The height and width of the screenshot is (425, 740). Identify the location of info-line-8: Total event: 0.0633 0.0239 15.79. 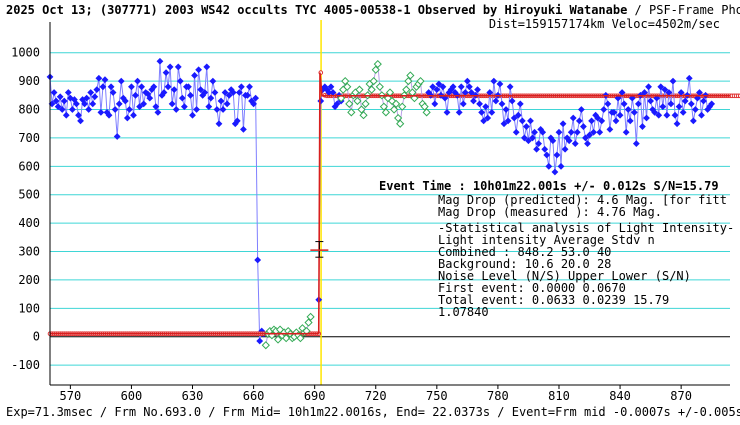
(553, 300).